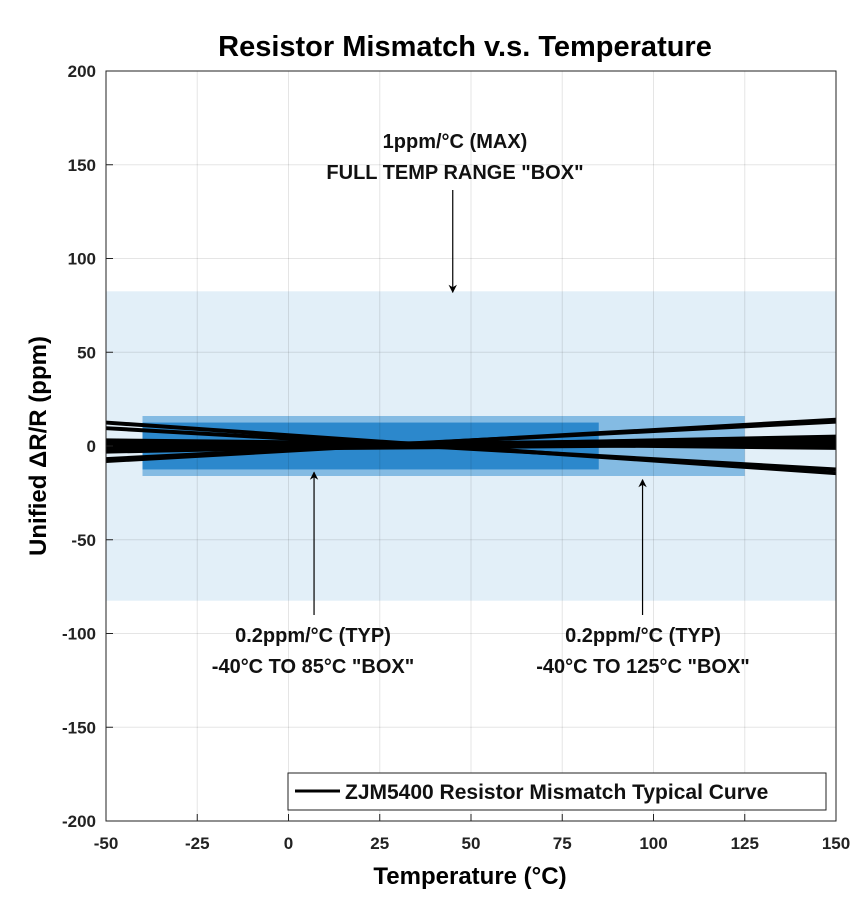  What do you see at coordinates (288, 843) in the screenshot?
I see `x-tick-label: 0` at bounding box center [288, 843].